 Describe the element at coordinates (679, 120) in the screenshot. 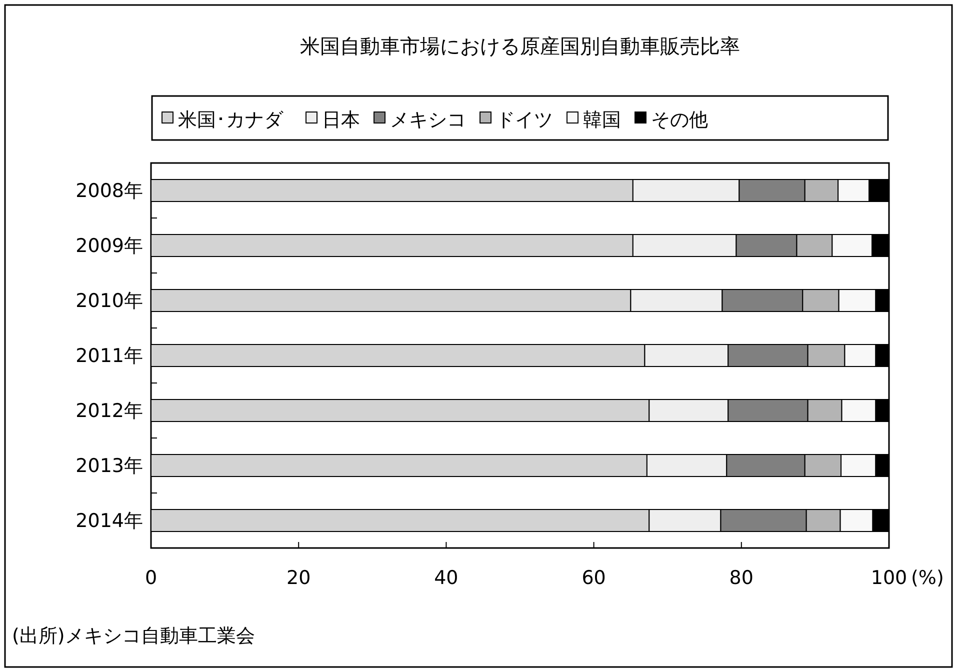

I see `legend-label: その他` at that location.